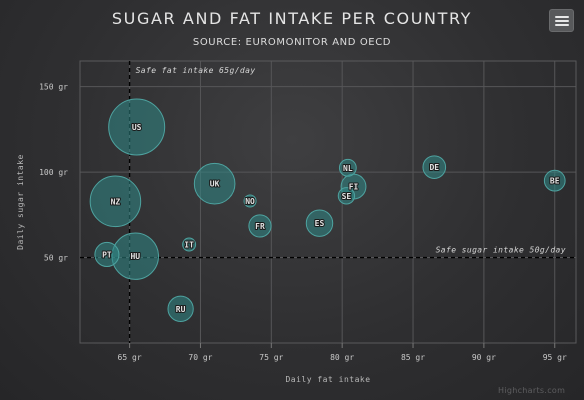 This screenshot has height=400, width=584. I want to click on bubble-label-uk: UK, so click(215, 184).